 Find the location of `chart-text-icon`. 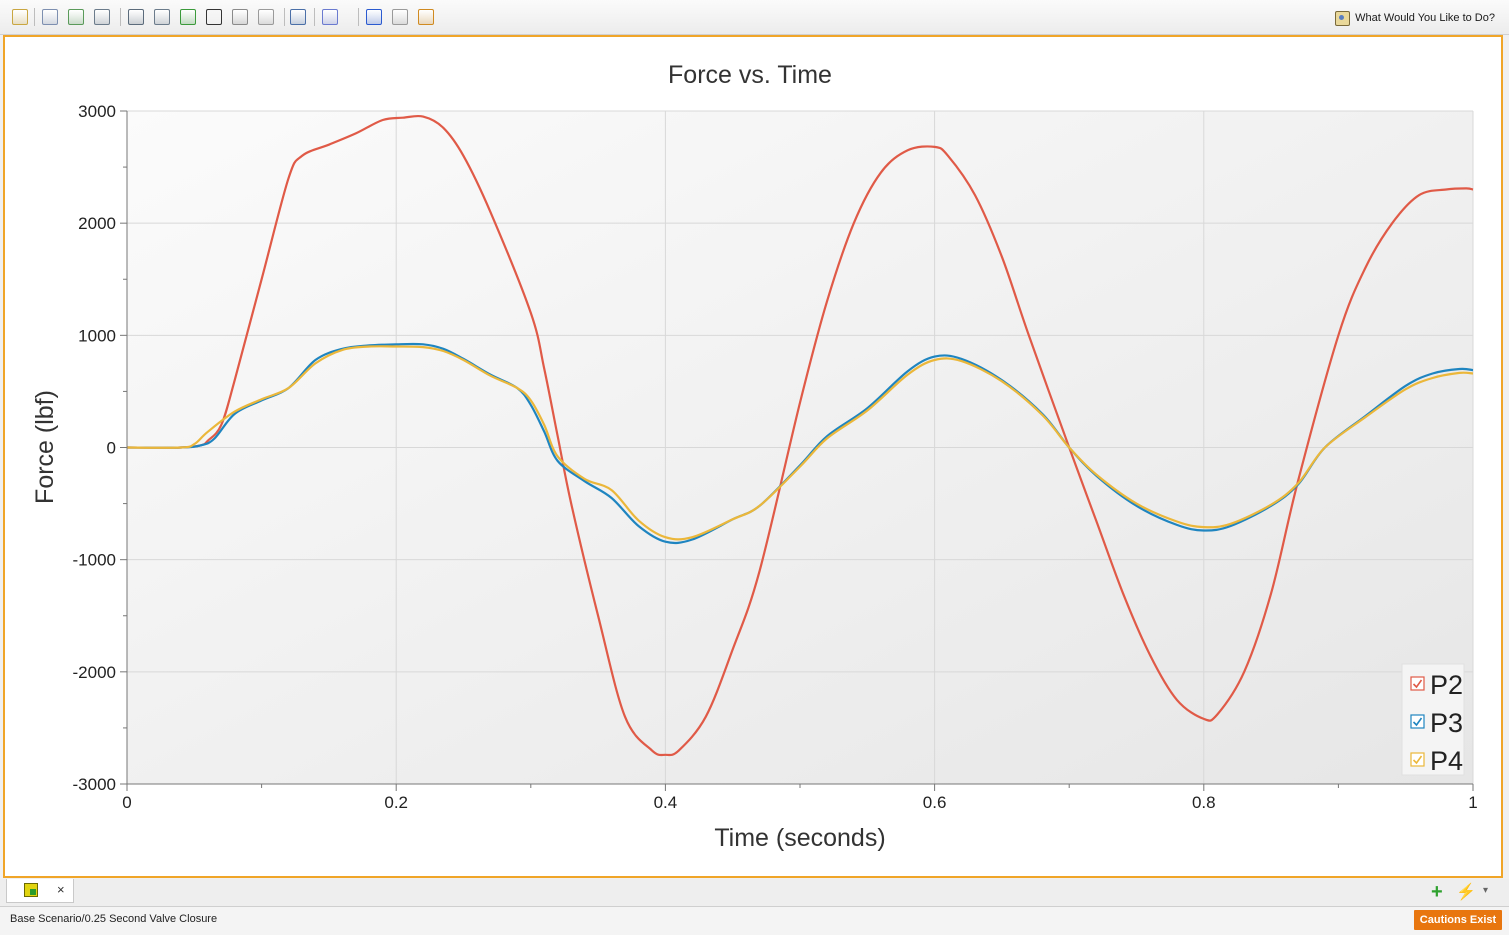

chart-text-icon is located at coordinates (136, 17).